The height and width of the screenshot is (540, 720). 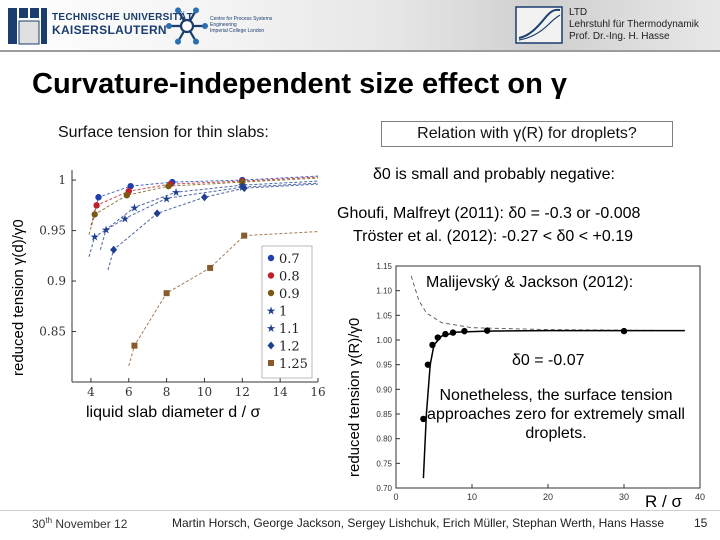 I want to click on slide-title: Curvature-independent size effect on γ, so click(x=299, y=84).